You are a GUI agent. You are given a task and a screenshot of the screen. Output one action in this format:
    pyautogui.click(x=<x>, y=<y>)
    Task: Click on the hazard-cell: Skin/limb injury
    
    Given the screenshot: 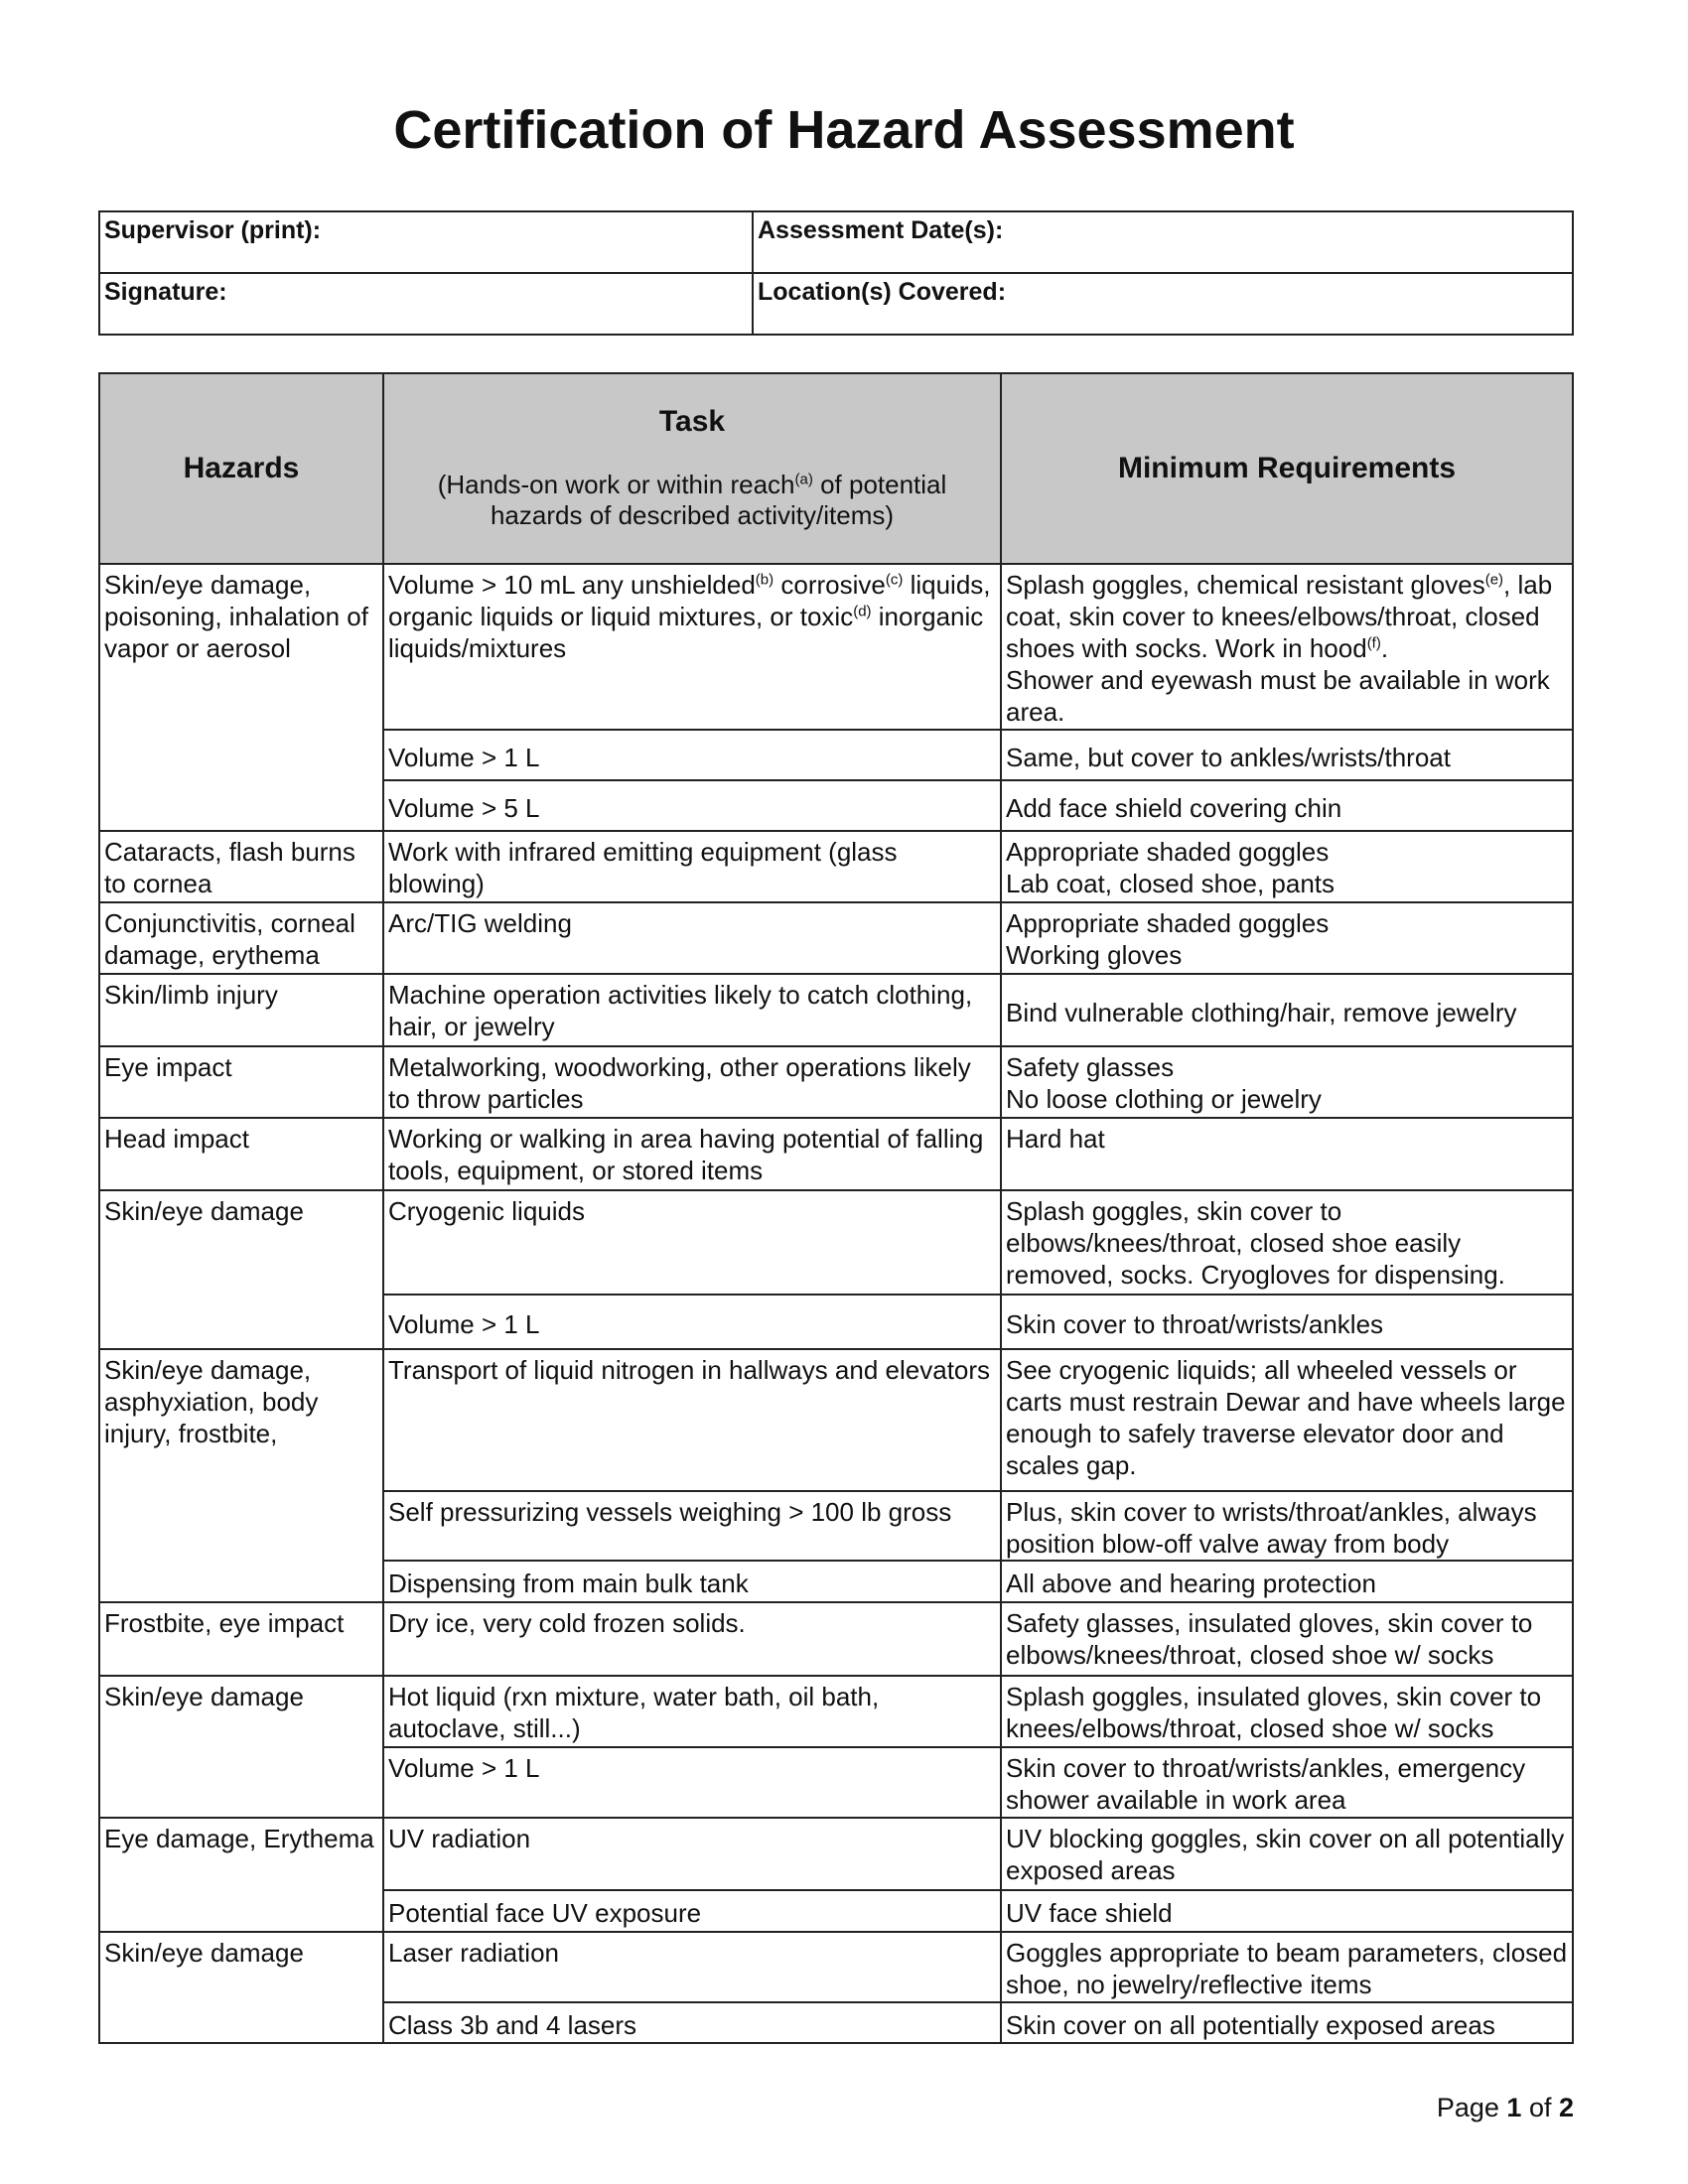 What is the action you would take?
    pyautogui.click(x=241, y=1010)
    